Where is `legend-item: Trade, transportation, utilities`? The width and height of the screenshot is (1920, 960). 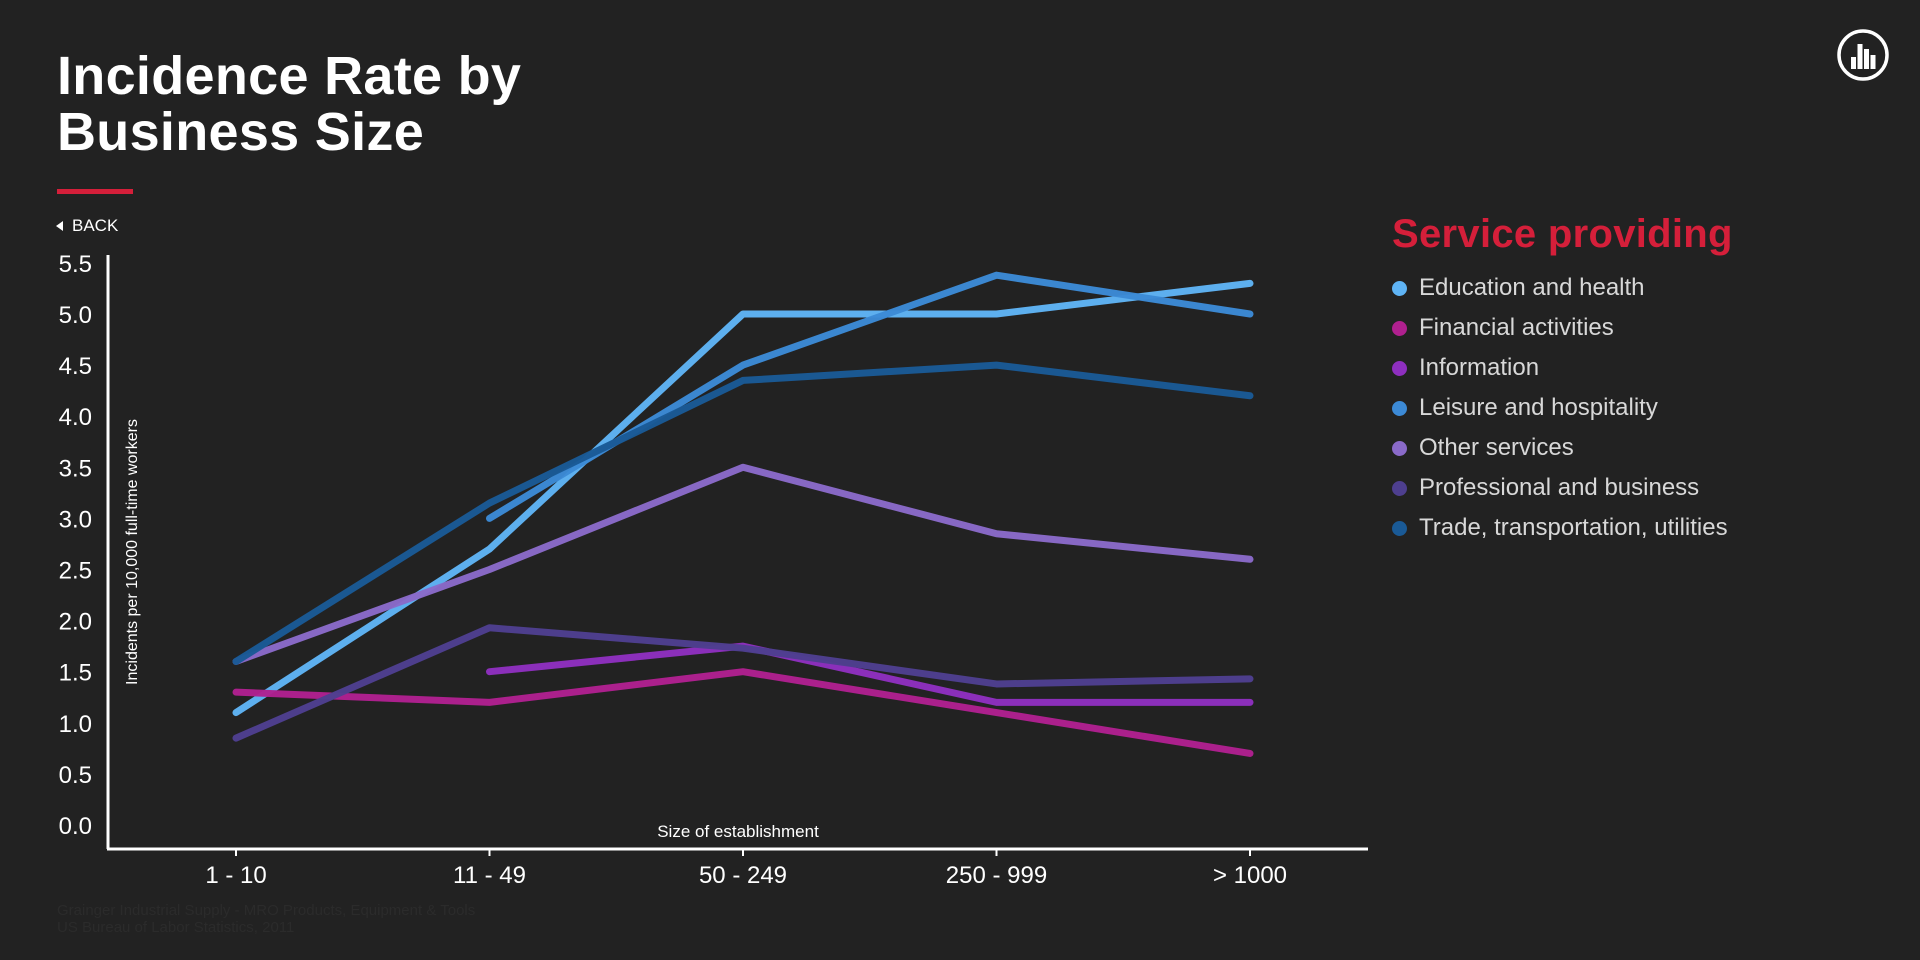 legend-item: Trade, transportation, utilities is located at coordinates (1562, 528).